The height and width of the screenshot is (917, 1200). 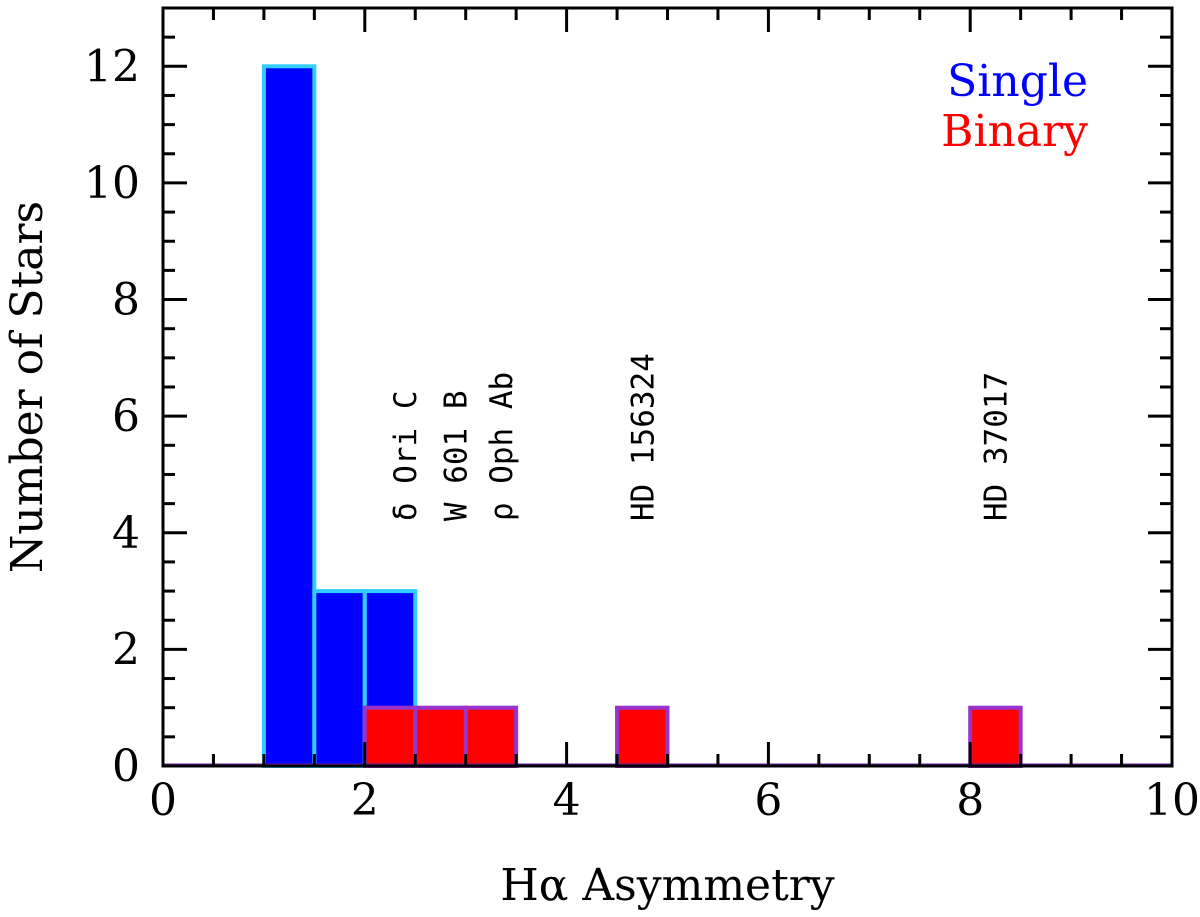 I want to click on y-axis-label: Number of Stars, so click(x=27, y=387).